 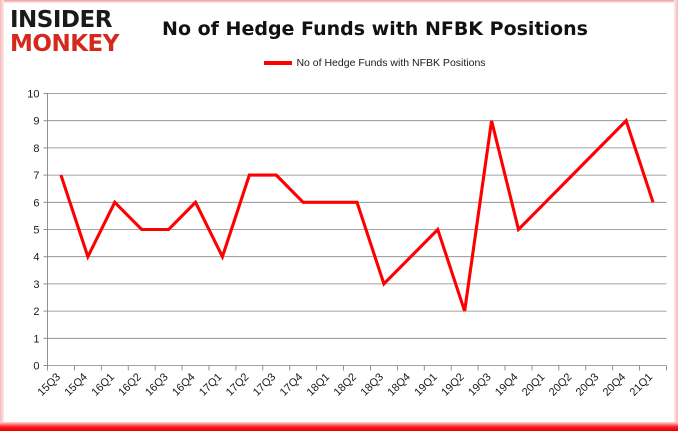 I want to click on y-axis-tick-label: 6, so click(x=36, y=203).